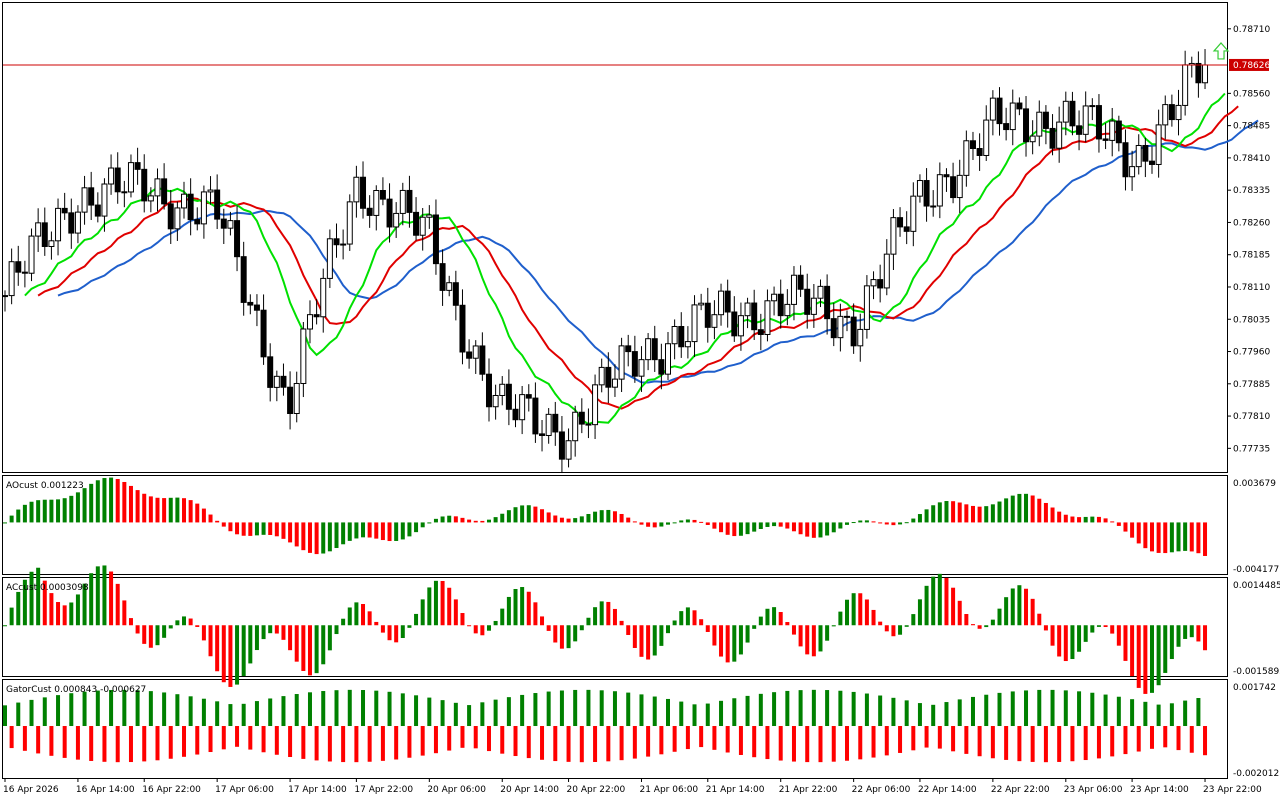 The height and width of the screenshot is (800, 1280). I want to click on ao-title: AOcust 0.001223, so click(45, 486).